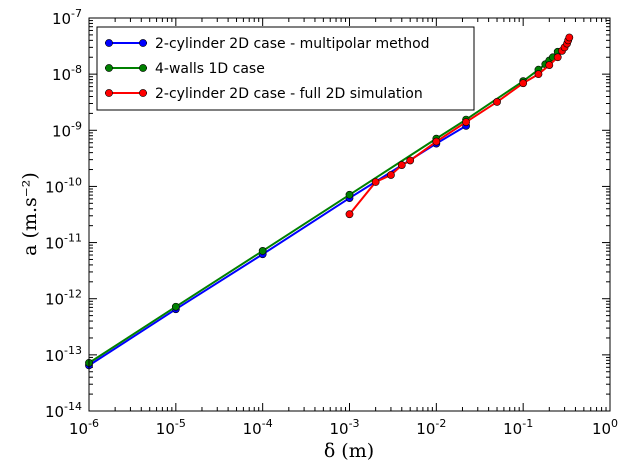 Image resolution: width=639 pixels, height=462 pixels. Describe the element at coordinates (63, 298) in the screenshot. I see `y-tick-label: 10⁻¹²` at that location.